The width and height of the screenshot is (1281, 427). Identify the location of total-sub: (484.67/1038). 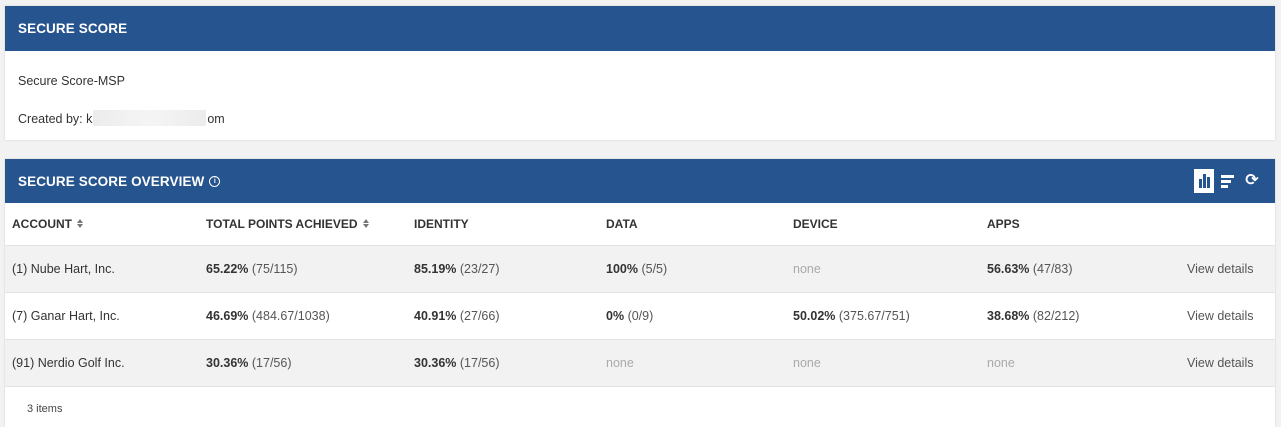
(290, 316).